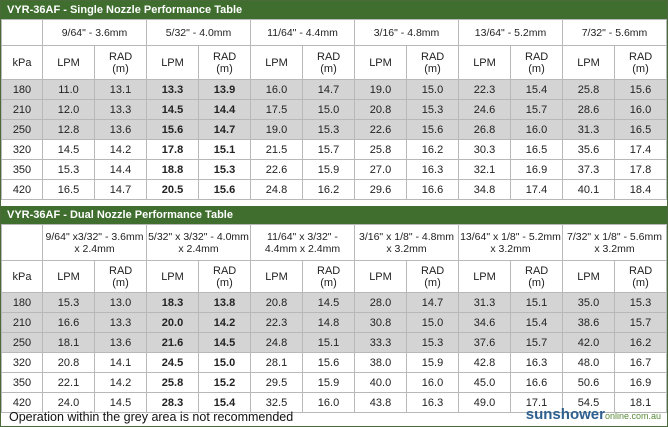  What do you see at coordinates (380, 129) in the screenshot?
I see `flow-cell: 22.6` at bounding box center [380, 129].